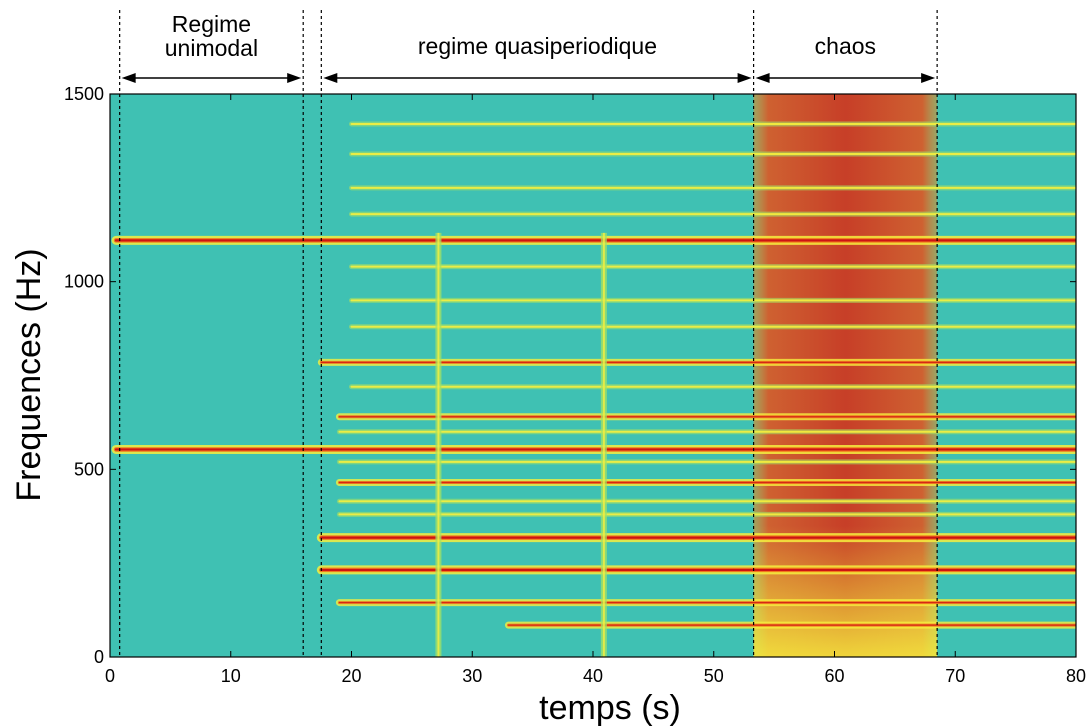 The width and height of the screenshot is (1092, 727). I want to click on region-label: unimodal, so click(211, 48).